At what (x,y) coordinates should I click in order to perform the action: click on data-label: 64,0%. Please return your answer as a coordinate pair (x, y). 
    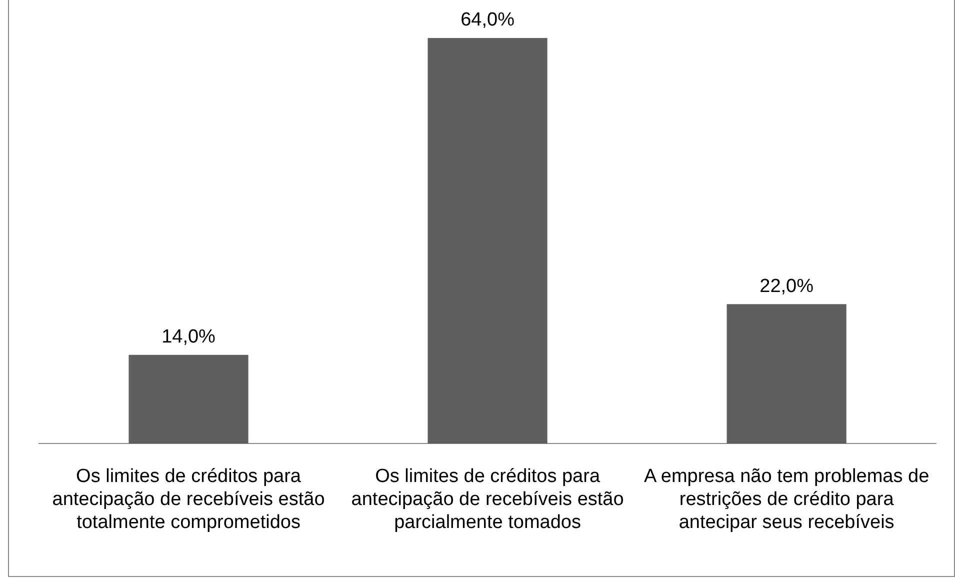
    Looking at the image, I should click on (487, 20).